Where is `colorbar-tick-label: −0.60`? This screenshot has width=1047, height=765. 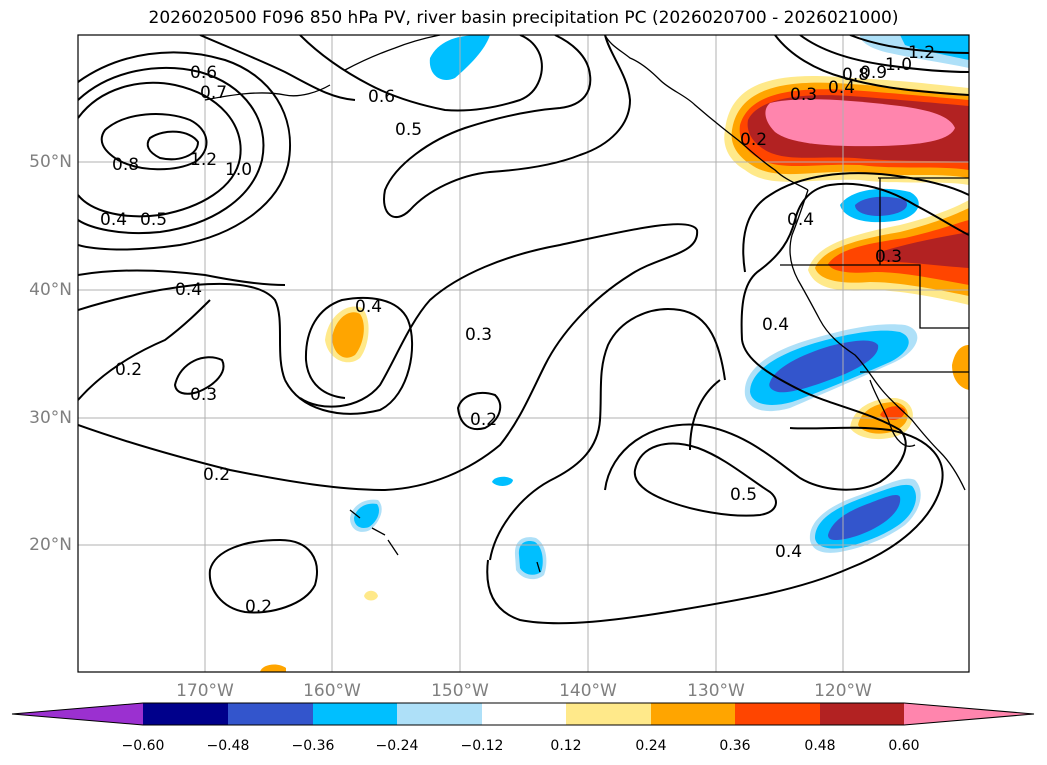 colorbar-tick-label: −0.60 is located at coordinates (143, 746).